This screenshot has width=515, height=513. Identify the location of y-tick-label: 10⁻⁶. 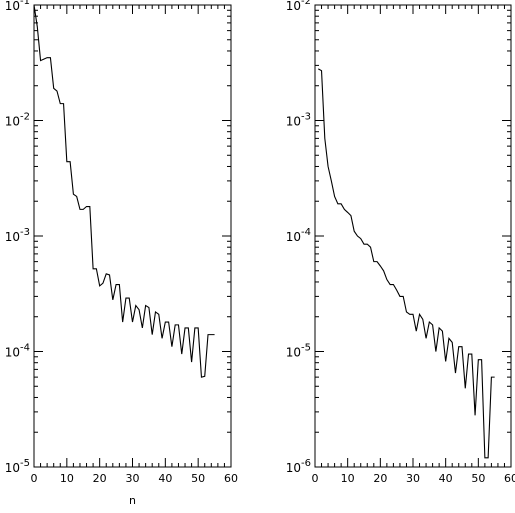
(298, 466).